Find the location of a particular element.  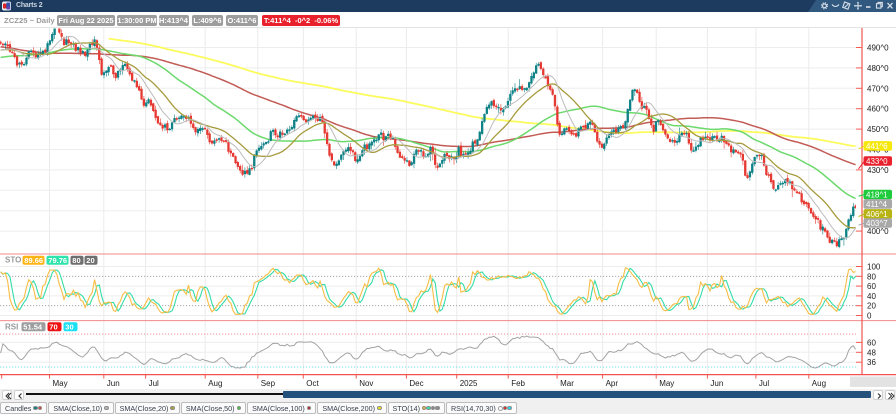

svg-text: 51.54 is located at coordinates (33, 326).